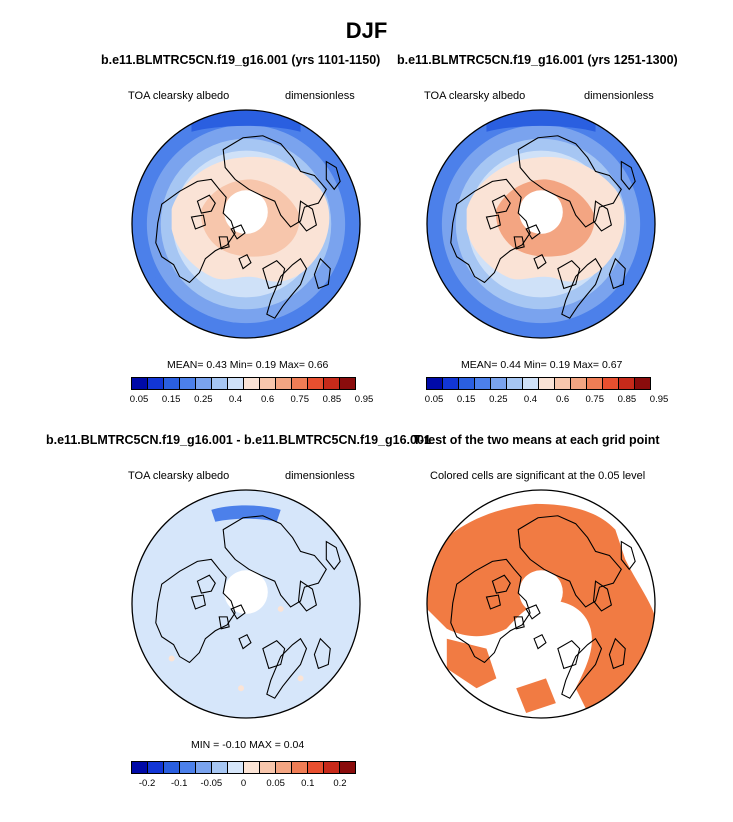 Image resolution: width=733 pixels, height=822 pixels. Describe the element at coordinates (179, 96) in the screenshot. I see `panel1-variable-label: TOA clearsky albedo` at that location.